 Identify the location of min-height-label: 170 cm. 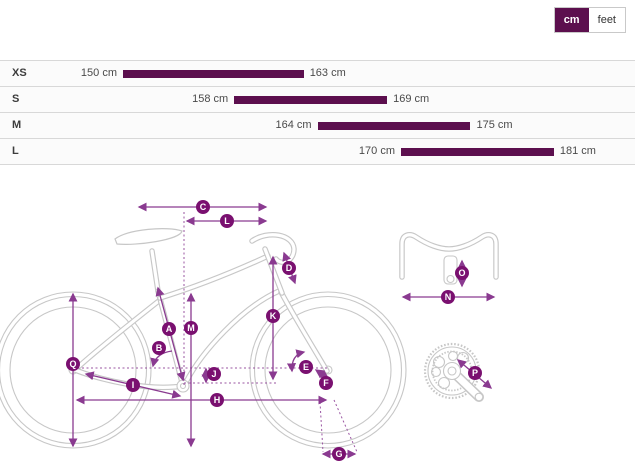
(376, 151).